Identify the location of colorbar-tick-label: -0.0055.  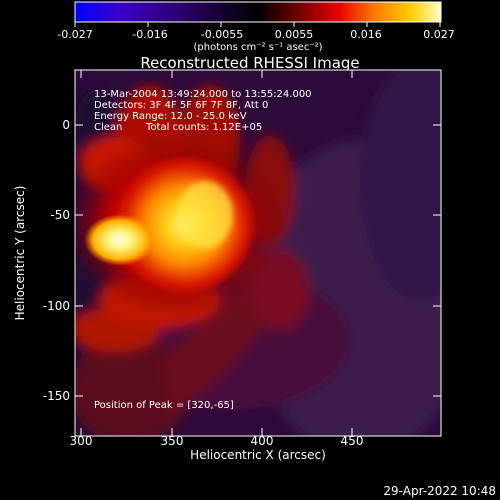
(222, 34).